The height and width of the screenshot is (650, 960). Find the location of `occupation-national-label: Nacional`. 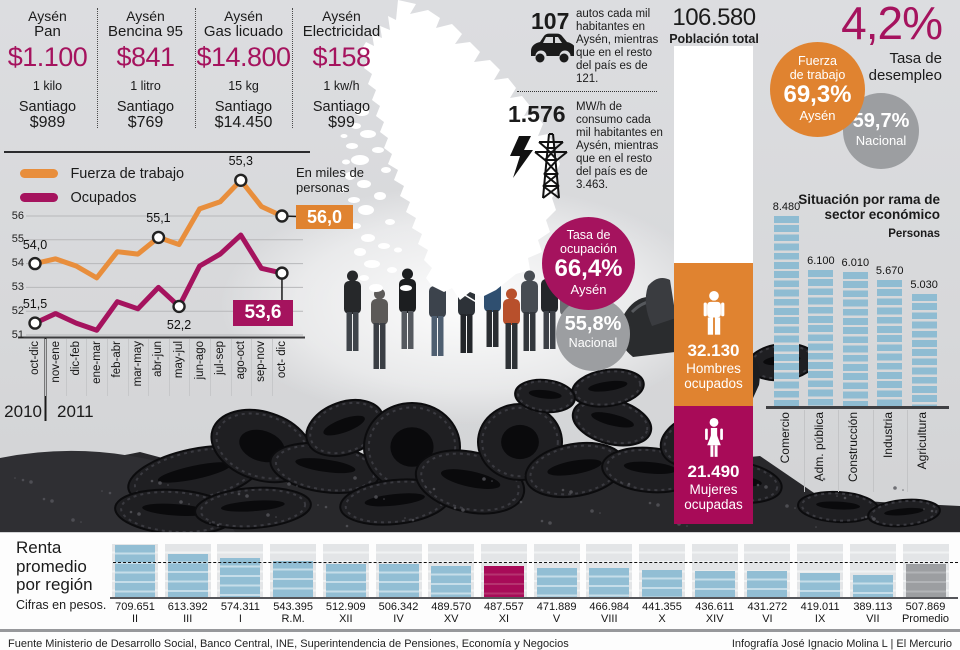

occupation-national-label: Nacional is located at coordinates (593, 343).